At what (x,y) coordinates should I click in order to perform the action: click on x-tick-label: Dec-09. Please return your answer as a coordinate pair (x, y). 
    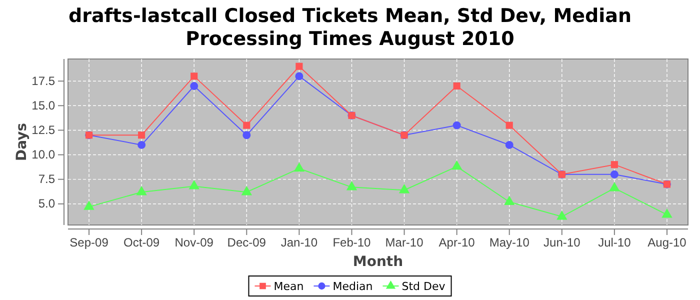
    Looking at the image, I should click on (246, 243).